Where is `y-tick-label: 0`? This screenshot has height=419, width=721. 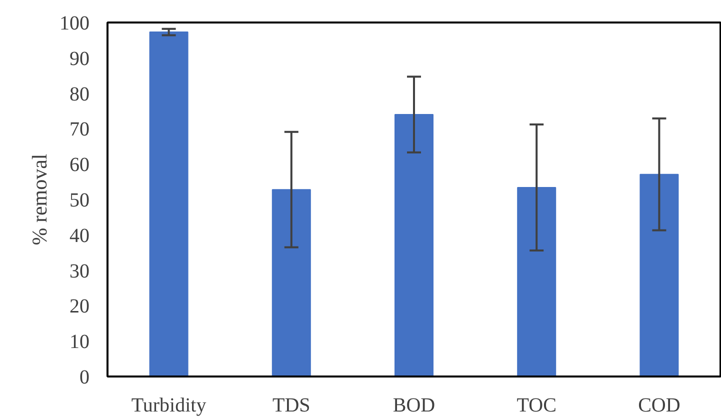 y-tick-label: 0 is located at coordinates (85, 377).